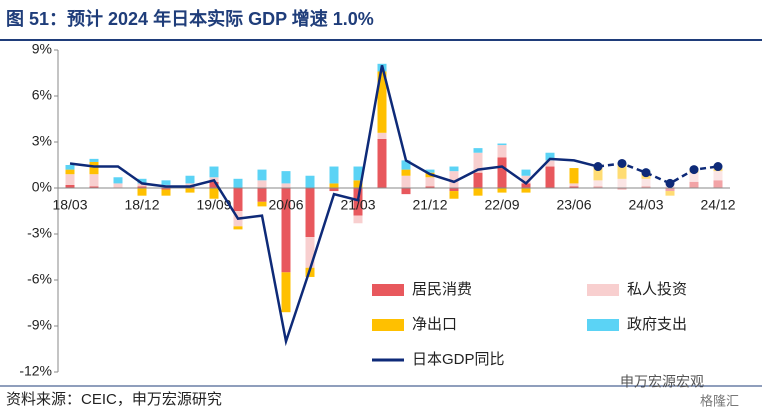  I want to click on x-tick-label: 24/03, so click(645, 205).